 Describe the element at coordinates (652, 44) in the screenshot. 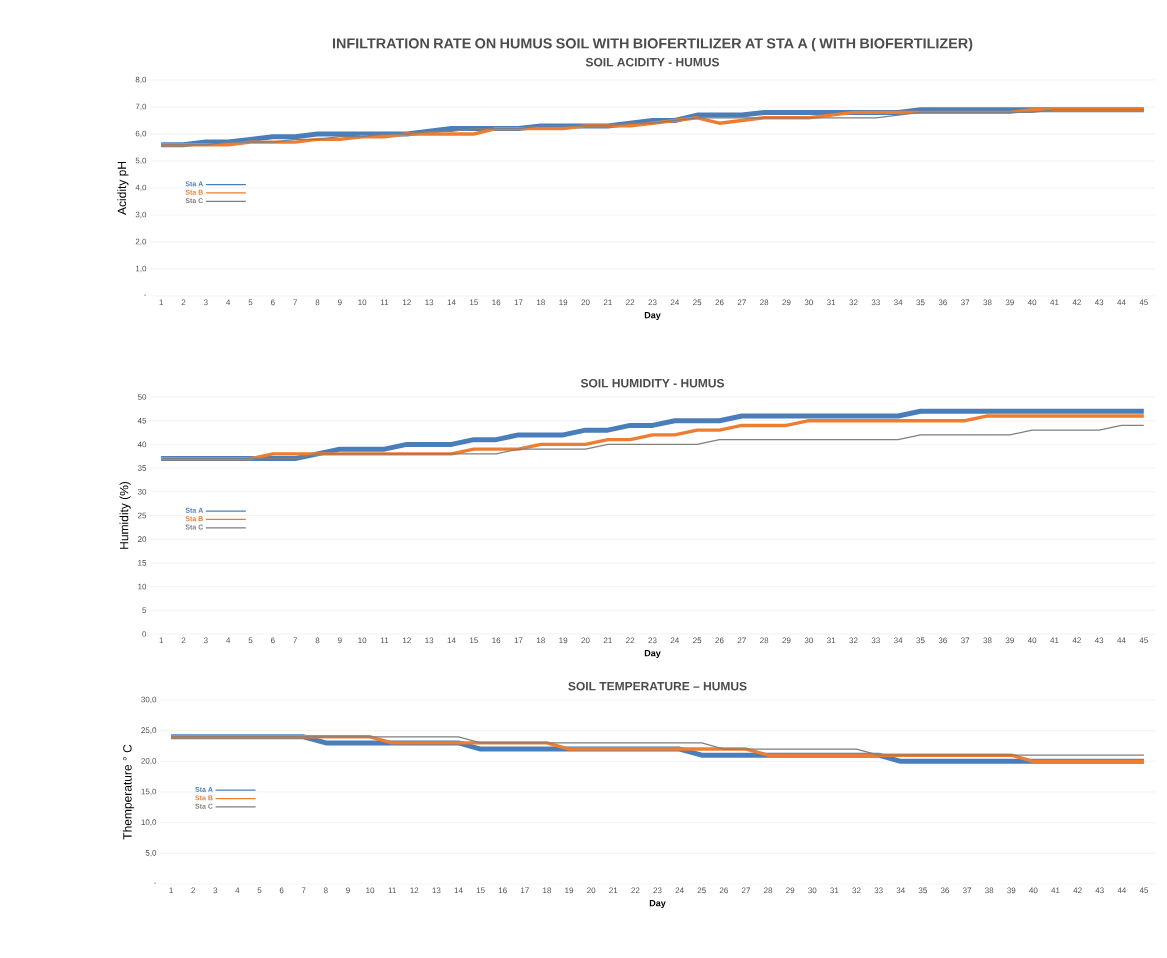

I see `chart-title: INFILTRATION RATE ON HUMUS SOIL WITH BIOFERTILIZER AT STA A ( WITH BIOFERTILIZER)` at that location.